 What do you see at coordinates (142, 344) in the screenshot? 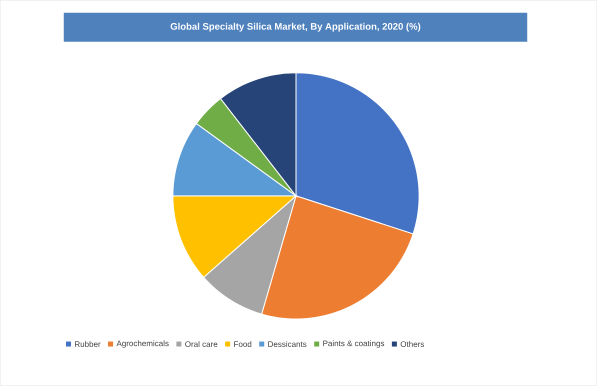
I see `legend-label: Agrochemicals` at bounding box center [142, 344].